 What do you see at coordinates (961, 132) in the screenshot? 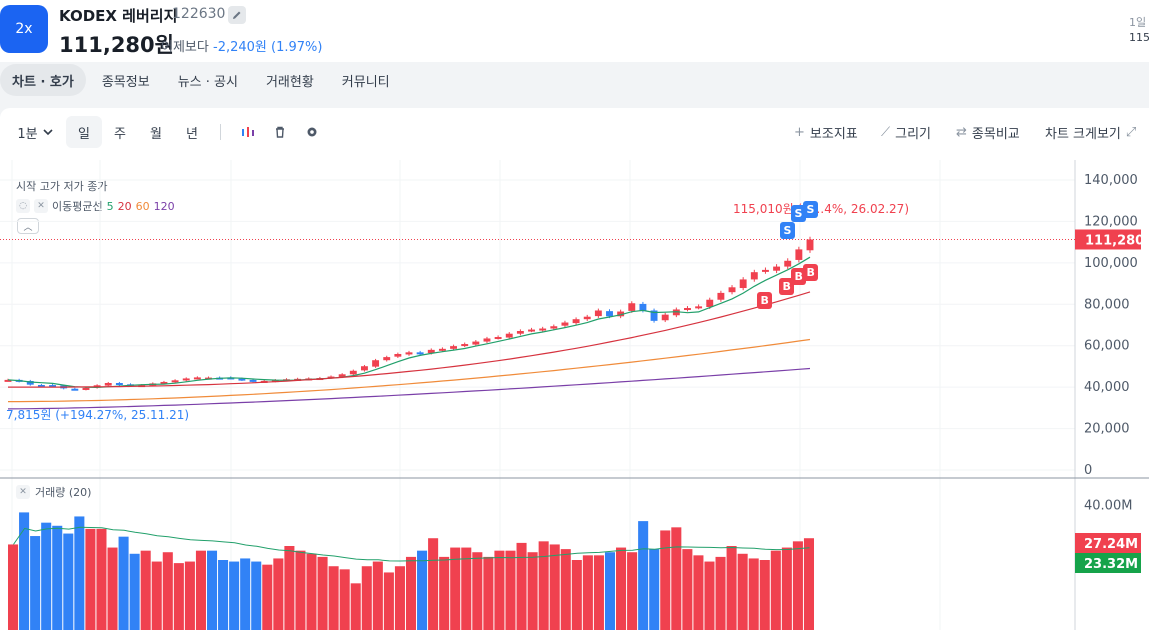
I see `swap-icon: ⇄` at bounding box center [961, 132].